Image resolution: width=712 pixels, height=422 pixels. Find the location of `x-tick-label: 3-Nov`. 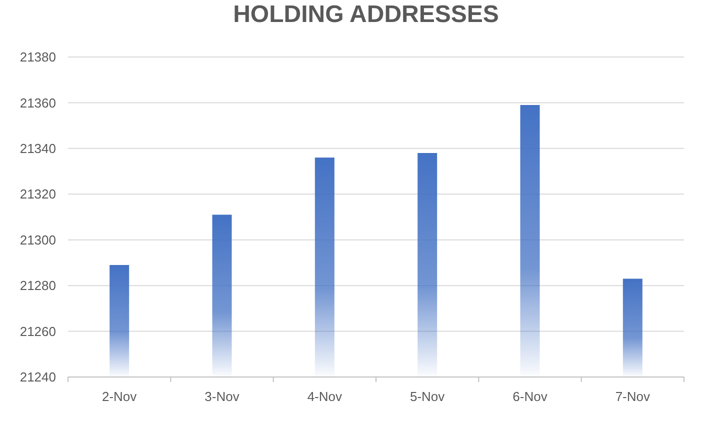

x-tick-label: 3-Nov is located at coordinates (222, 396).